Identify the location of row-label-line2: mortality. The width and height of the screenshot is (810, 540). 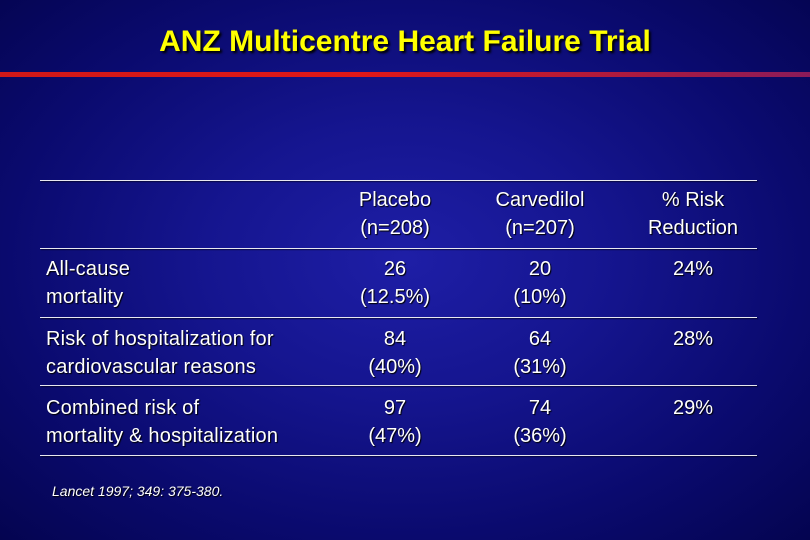
(85, 297).